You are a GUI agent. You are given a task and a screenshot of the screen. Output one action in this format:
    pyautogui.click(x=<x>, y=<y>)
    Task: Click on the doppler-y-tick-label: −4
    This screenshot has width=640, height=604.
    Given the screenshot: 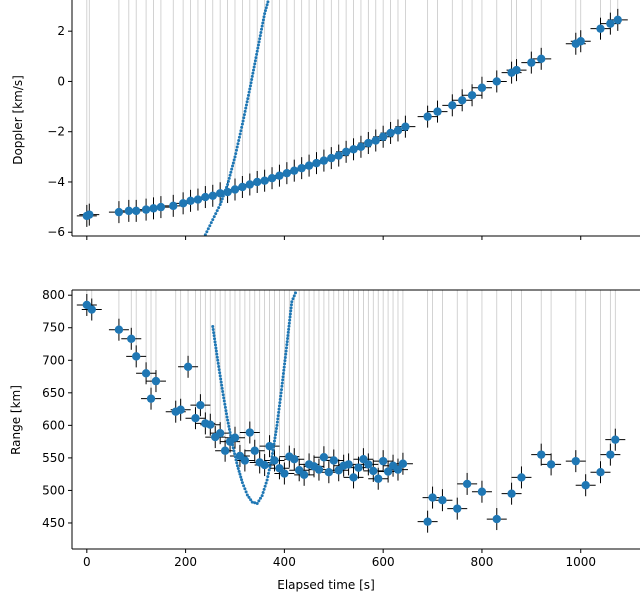 What is the action you would take?
    pyautogui.click(x=56, y=182)
    